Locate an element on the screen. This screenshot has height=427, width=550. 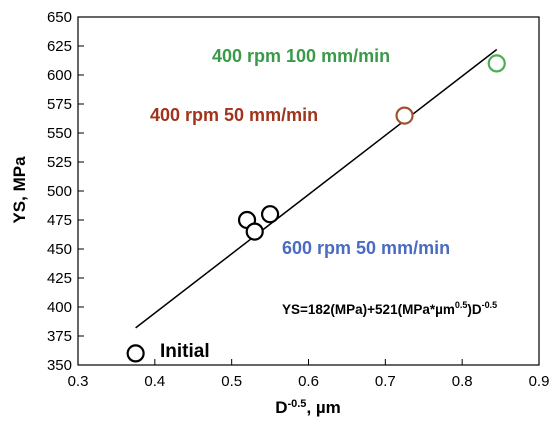
x-tick-label: 0.3 is located at coordinates (78, 381).